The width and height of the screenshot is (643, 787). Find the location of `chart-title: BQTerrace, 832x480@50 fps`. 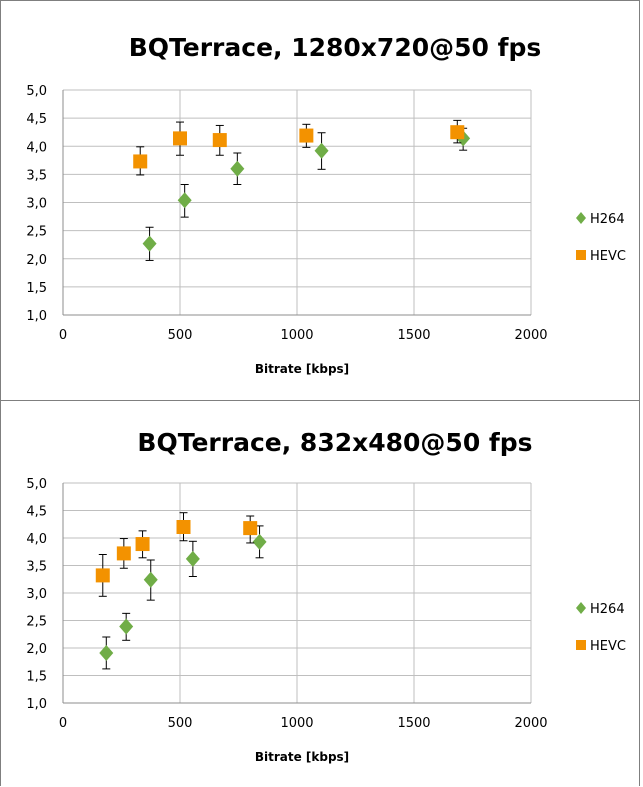

chart-title: BQTerrace, 832x480@50 fps is located at coordinates (334, 442).